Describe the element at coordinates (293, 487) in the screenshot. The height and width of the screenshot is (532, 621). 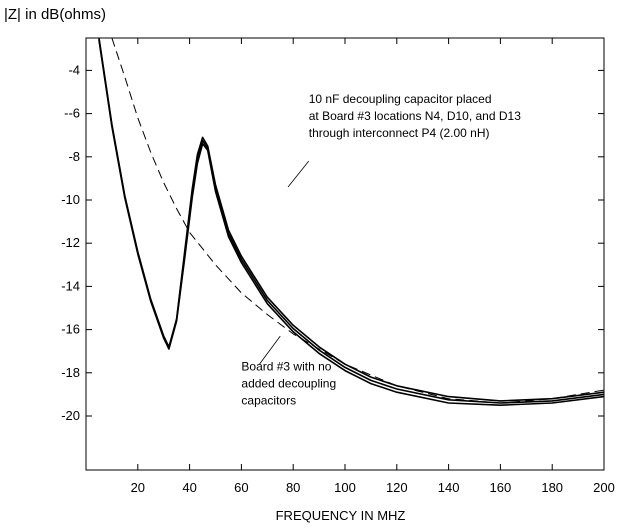
I see `x-tick-label: 80` at that location.